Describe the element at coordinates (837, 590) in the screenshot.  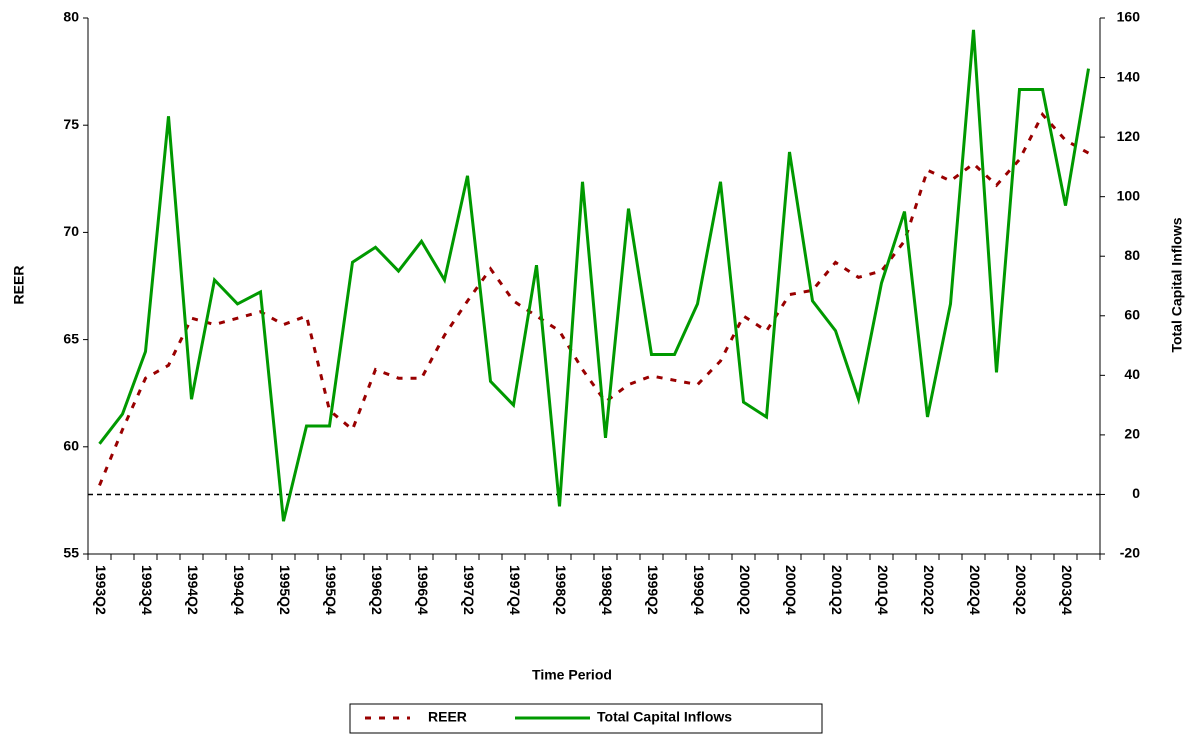
I see `x-tick-label: 2001Q2` at that location.